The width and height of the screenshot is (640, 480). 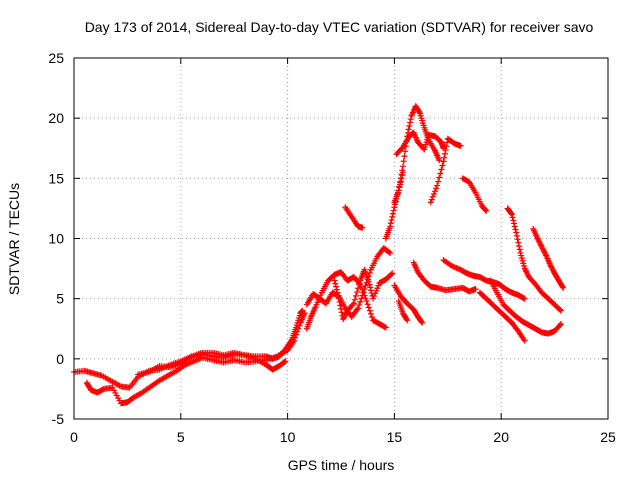 I want to click on y-axis-title: SDTVAR / TECUs, so click(x=14, y=239).